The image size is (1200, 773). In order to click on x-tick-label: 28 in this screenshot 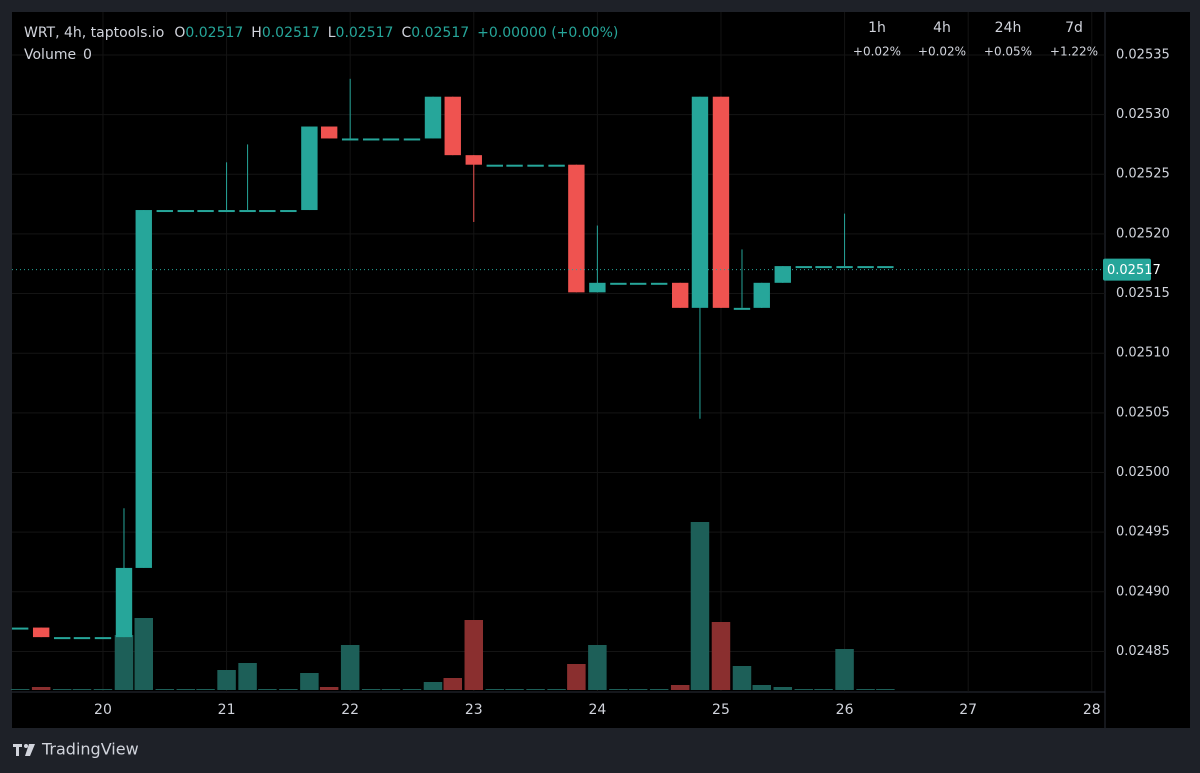, I will do `click(1092, 710)`.